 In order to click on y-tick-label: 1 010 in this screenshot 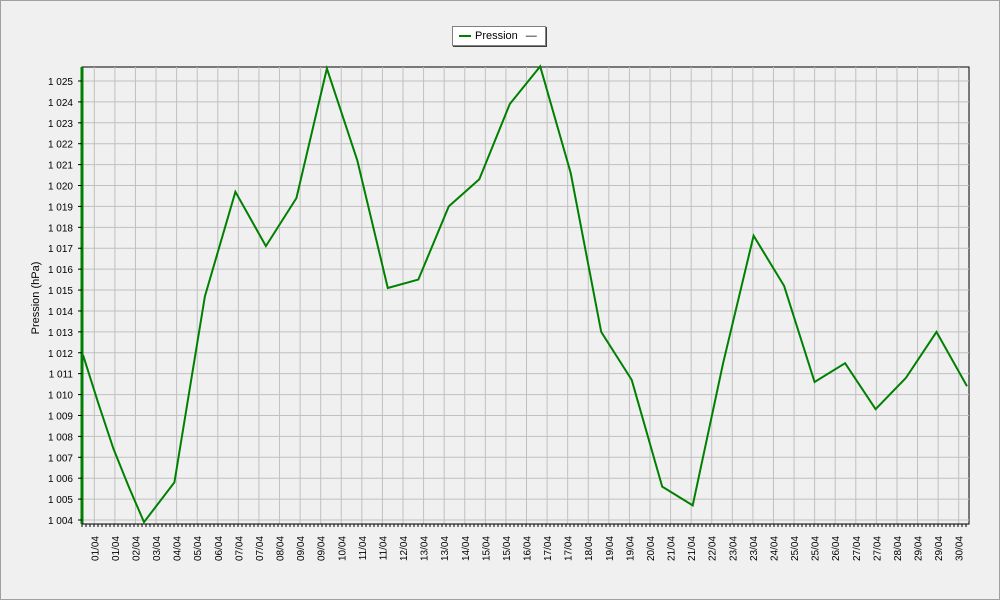, I will do `click(60, 396)`.